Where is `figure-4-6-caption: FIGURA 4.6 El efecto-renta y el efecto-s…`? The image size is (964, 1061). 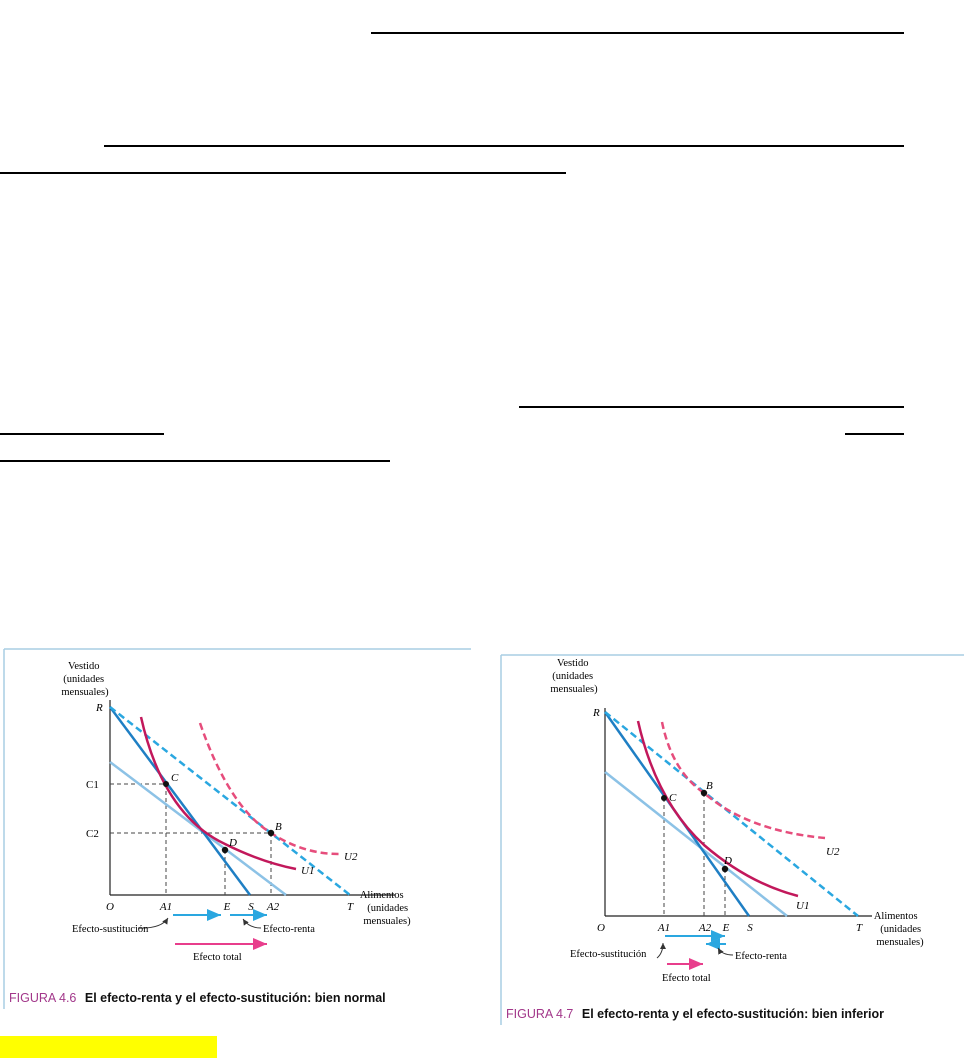 figure-4-6-caption: FIGURA 4.6 El efecto-renta y el efecto-s… is located at coordinates (237, 998).